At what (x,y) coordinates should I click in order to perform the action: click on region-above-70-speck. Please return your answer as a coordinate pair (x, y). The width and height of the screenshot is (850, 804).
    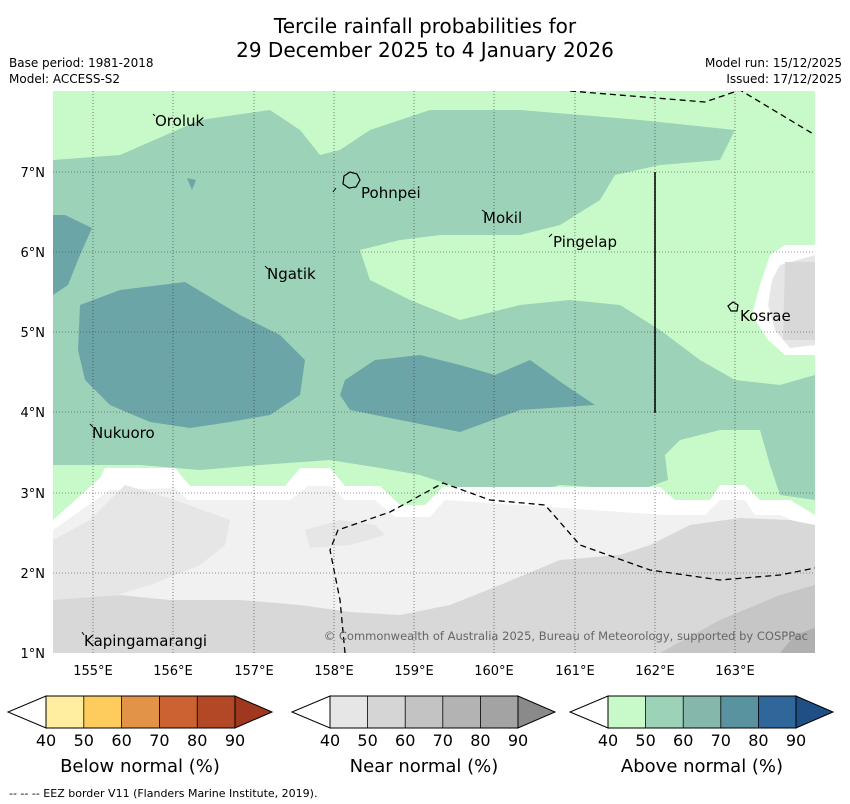
    Looking at the image, I should click on (191, 184).